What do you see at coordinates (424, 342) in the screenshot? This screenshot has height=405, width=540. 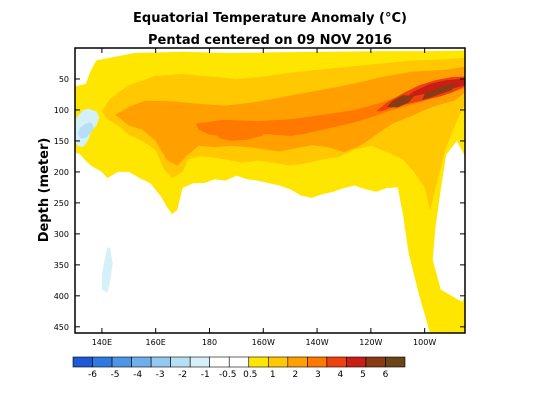 I see `x-tick-label: 100W` at bounding box center [424, 342].